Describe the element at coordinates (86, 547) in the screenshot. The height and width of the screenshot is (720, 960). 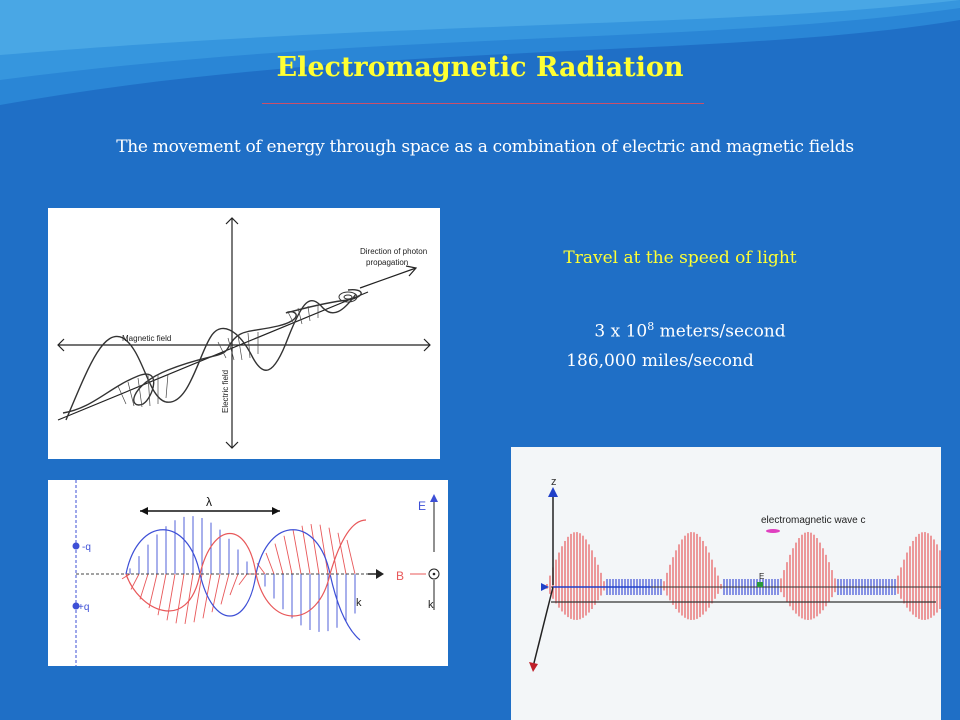
I see `minus-q-label: -q` at that location.